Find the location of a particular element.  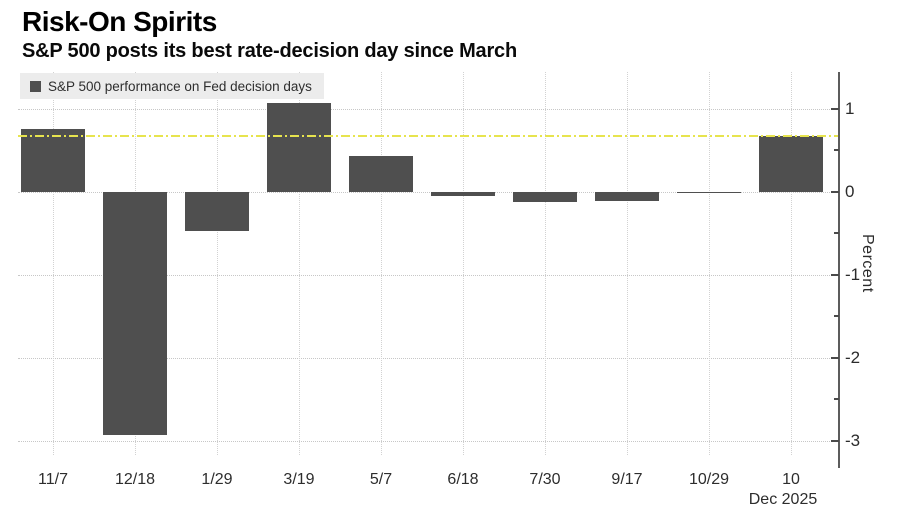

gridline-y--1 is located at coordinates (428, 275).